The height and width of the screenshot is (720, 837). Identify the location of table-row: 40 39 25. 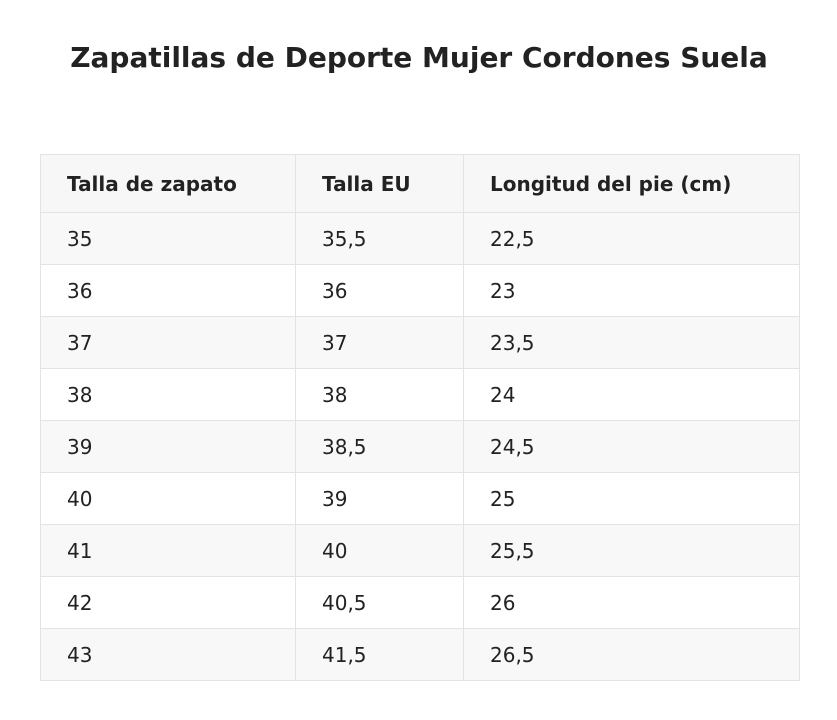
(420, 498).